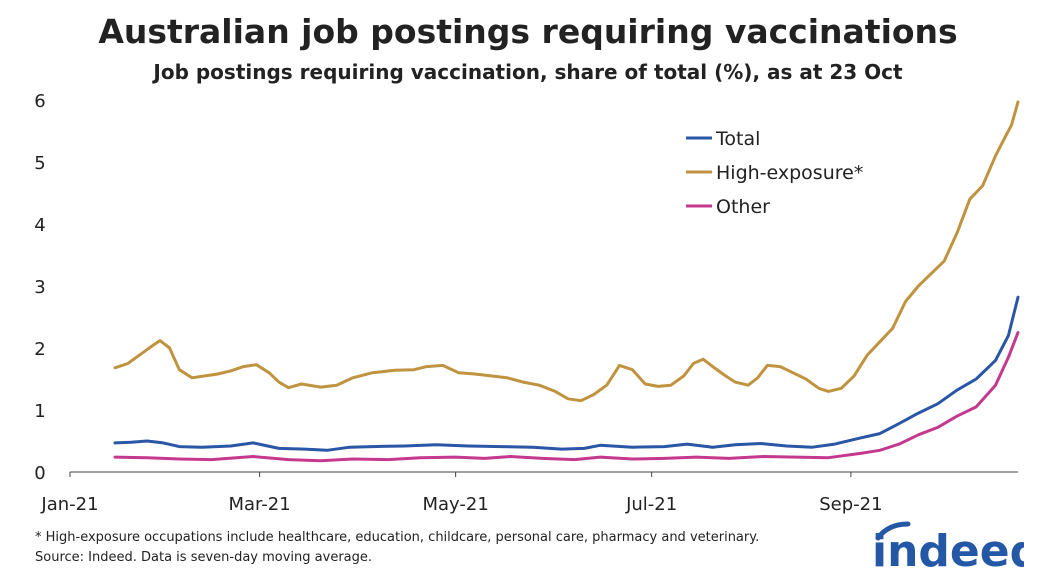  I want to click on logo-text: indeed, so click(948, 550).